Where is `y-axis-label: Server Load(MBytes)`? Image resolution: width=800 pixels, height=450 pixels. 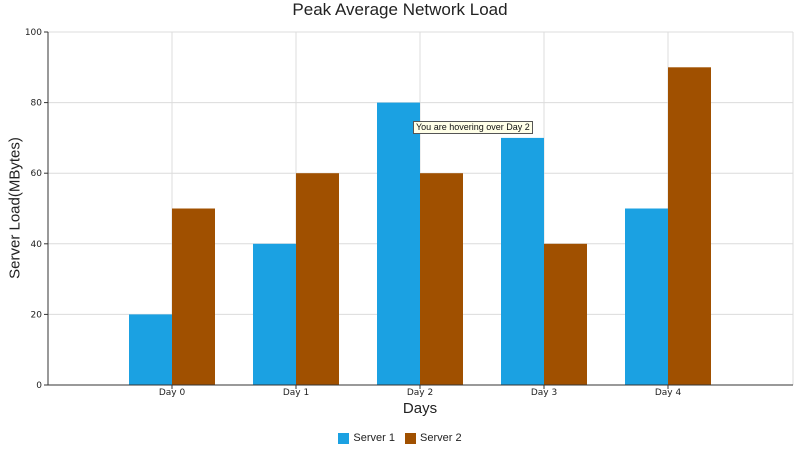 y-axis-label: Server Load(MBytes) is located at coordinates (15, 208).